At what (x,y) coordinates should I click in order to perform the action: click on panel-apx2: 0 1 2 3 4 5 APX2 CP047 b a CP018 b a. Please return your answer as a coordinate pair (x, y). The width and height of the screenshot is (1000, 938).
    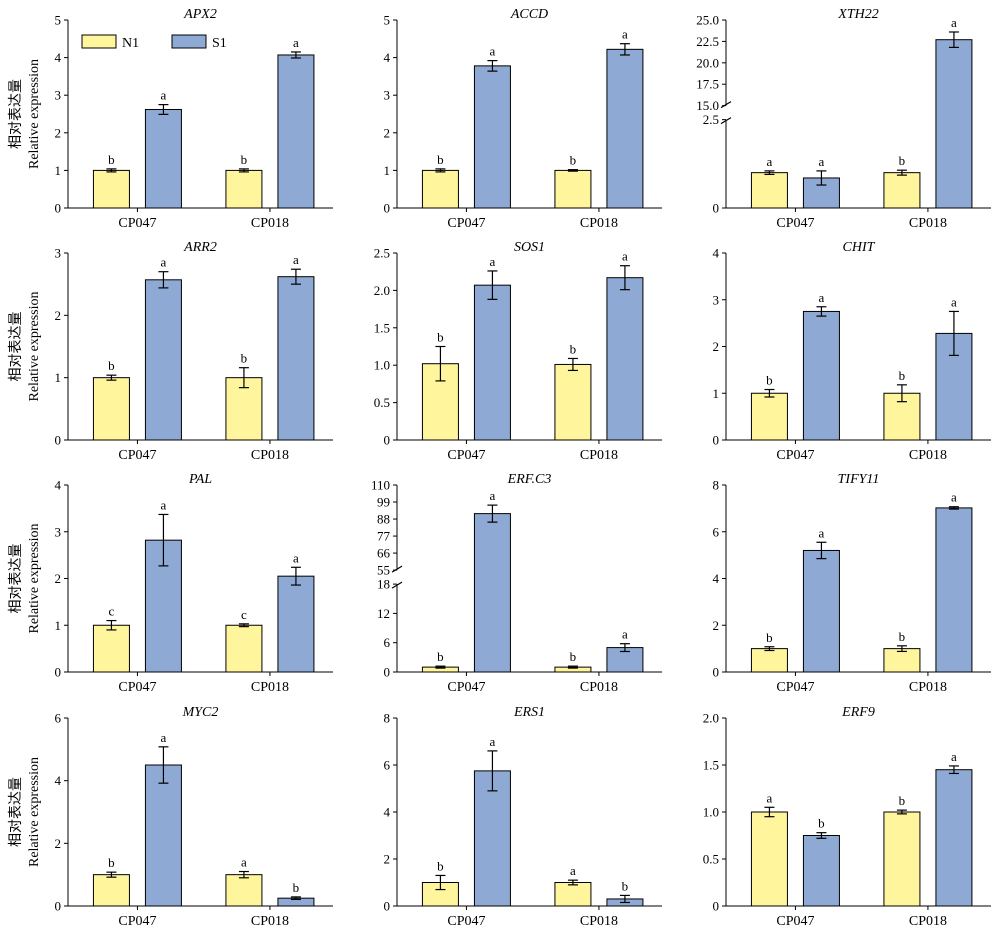
    Looking at the image, I should click on (194, 119).